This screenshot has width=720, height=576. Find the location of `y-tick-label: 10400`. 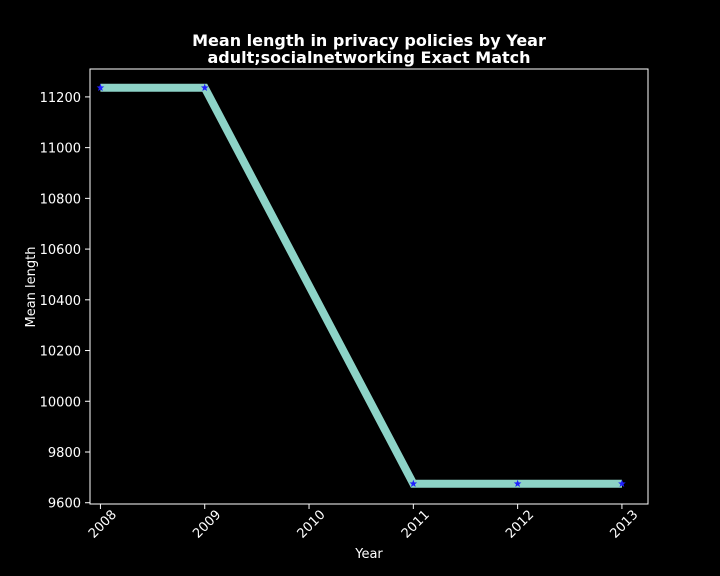

y-tick-label: 10400 is located at coordinates (60, 301).